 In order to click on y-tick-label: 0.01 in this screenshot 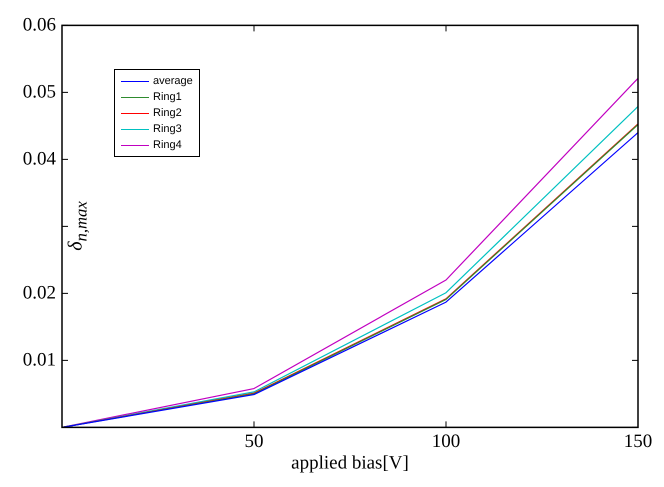, I will do `click(39, 359)`.